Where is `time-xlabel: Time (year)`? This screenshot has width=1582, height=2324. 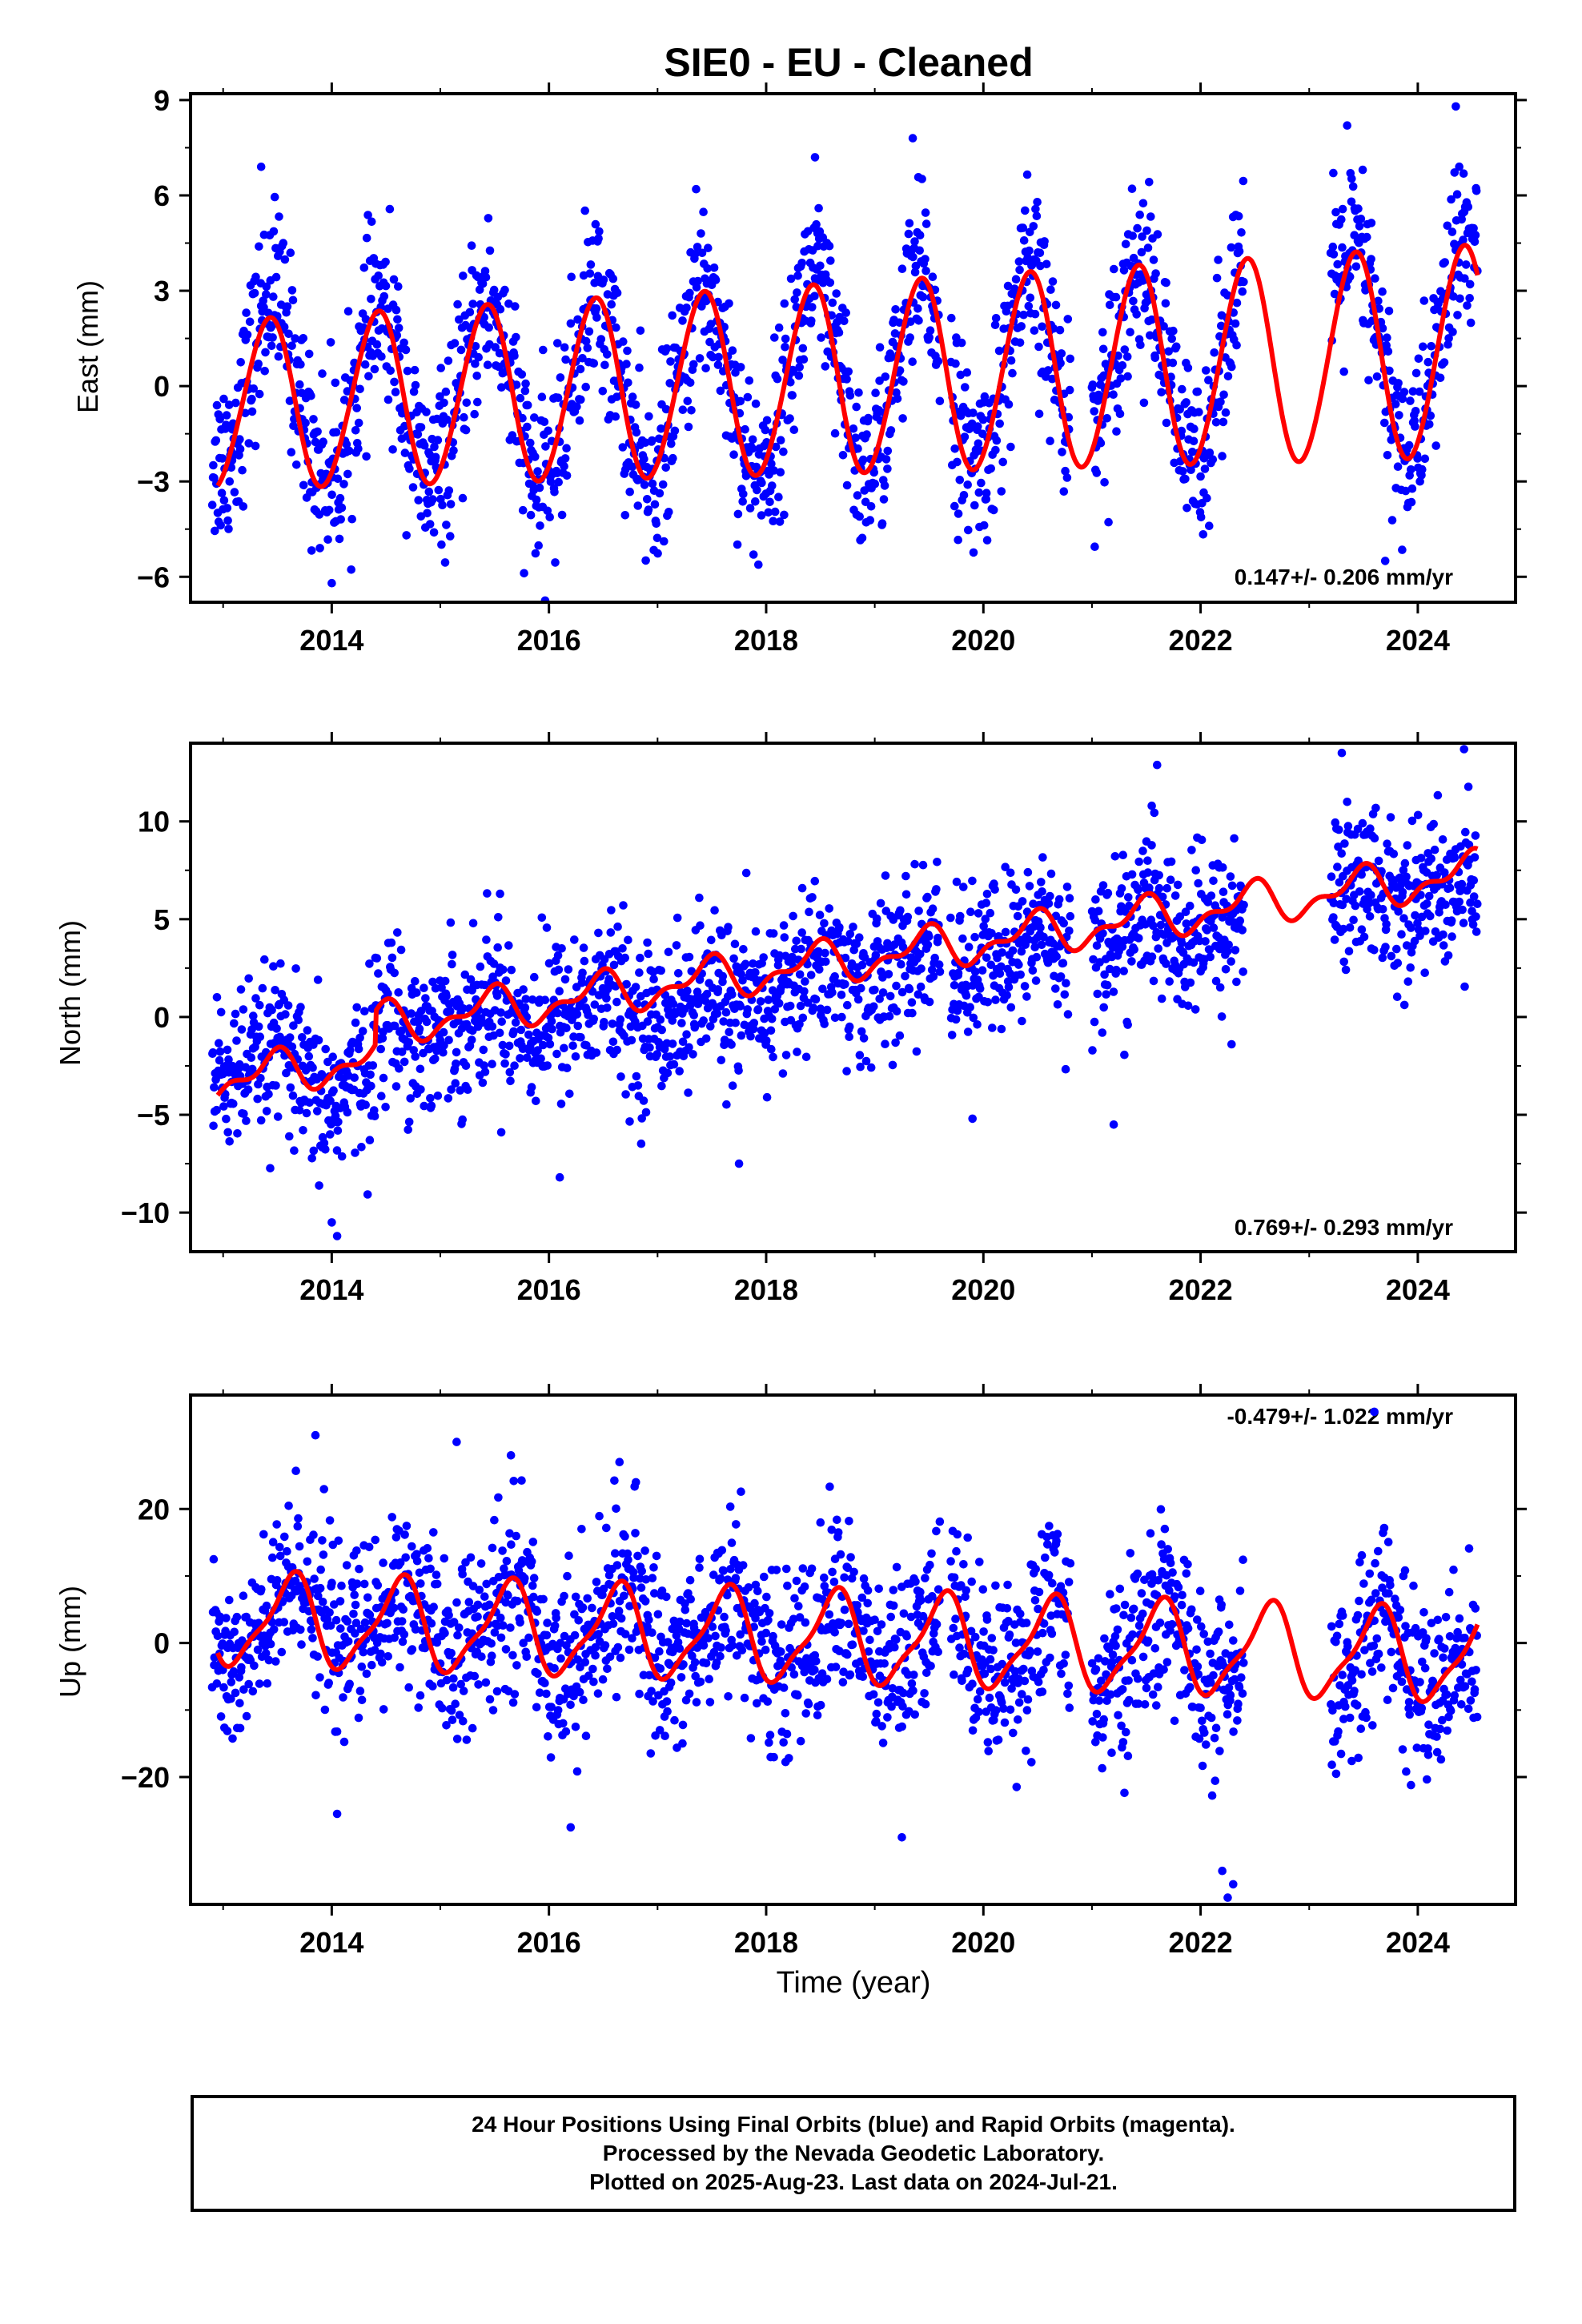
time-xlabel: Time (year) is located at coordinates (854, 1983).